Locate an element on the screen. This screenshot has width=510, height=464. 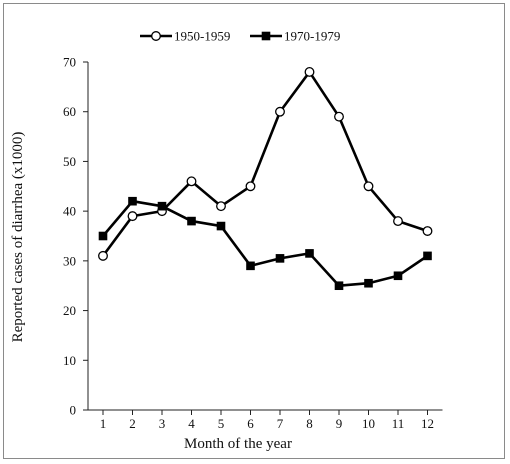
y-tick-label: 40 is located at coordinates (69, 211).